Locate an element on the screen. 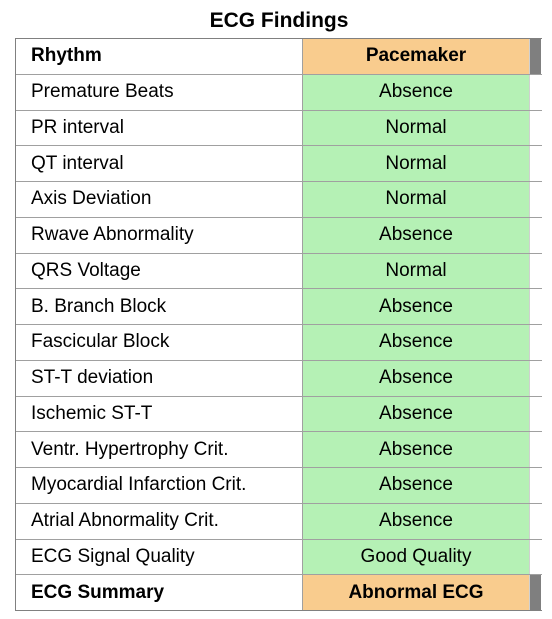 This screenshot has height=619, width=552. table-row: Atrial Abnormality Crit. Absence is located at coordinates (279, 521).